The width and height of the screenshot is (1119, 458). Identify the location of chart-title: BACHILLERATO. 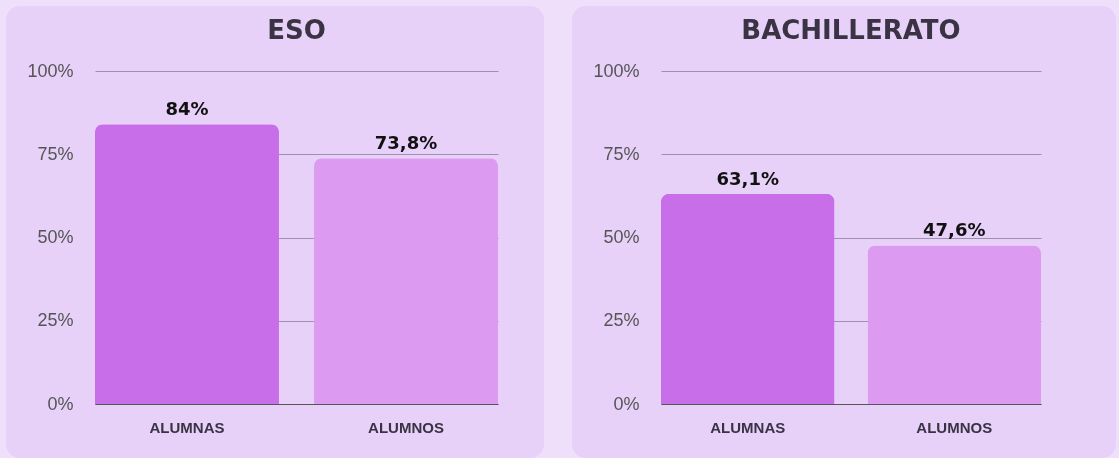
(851, 30).